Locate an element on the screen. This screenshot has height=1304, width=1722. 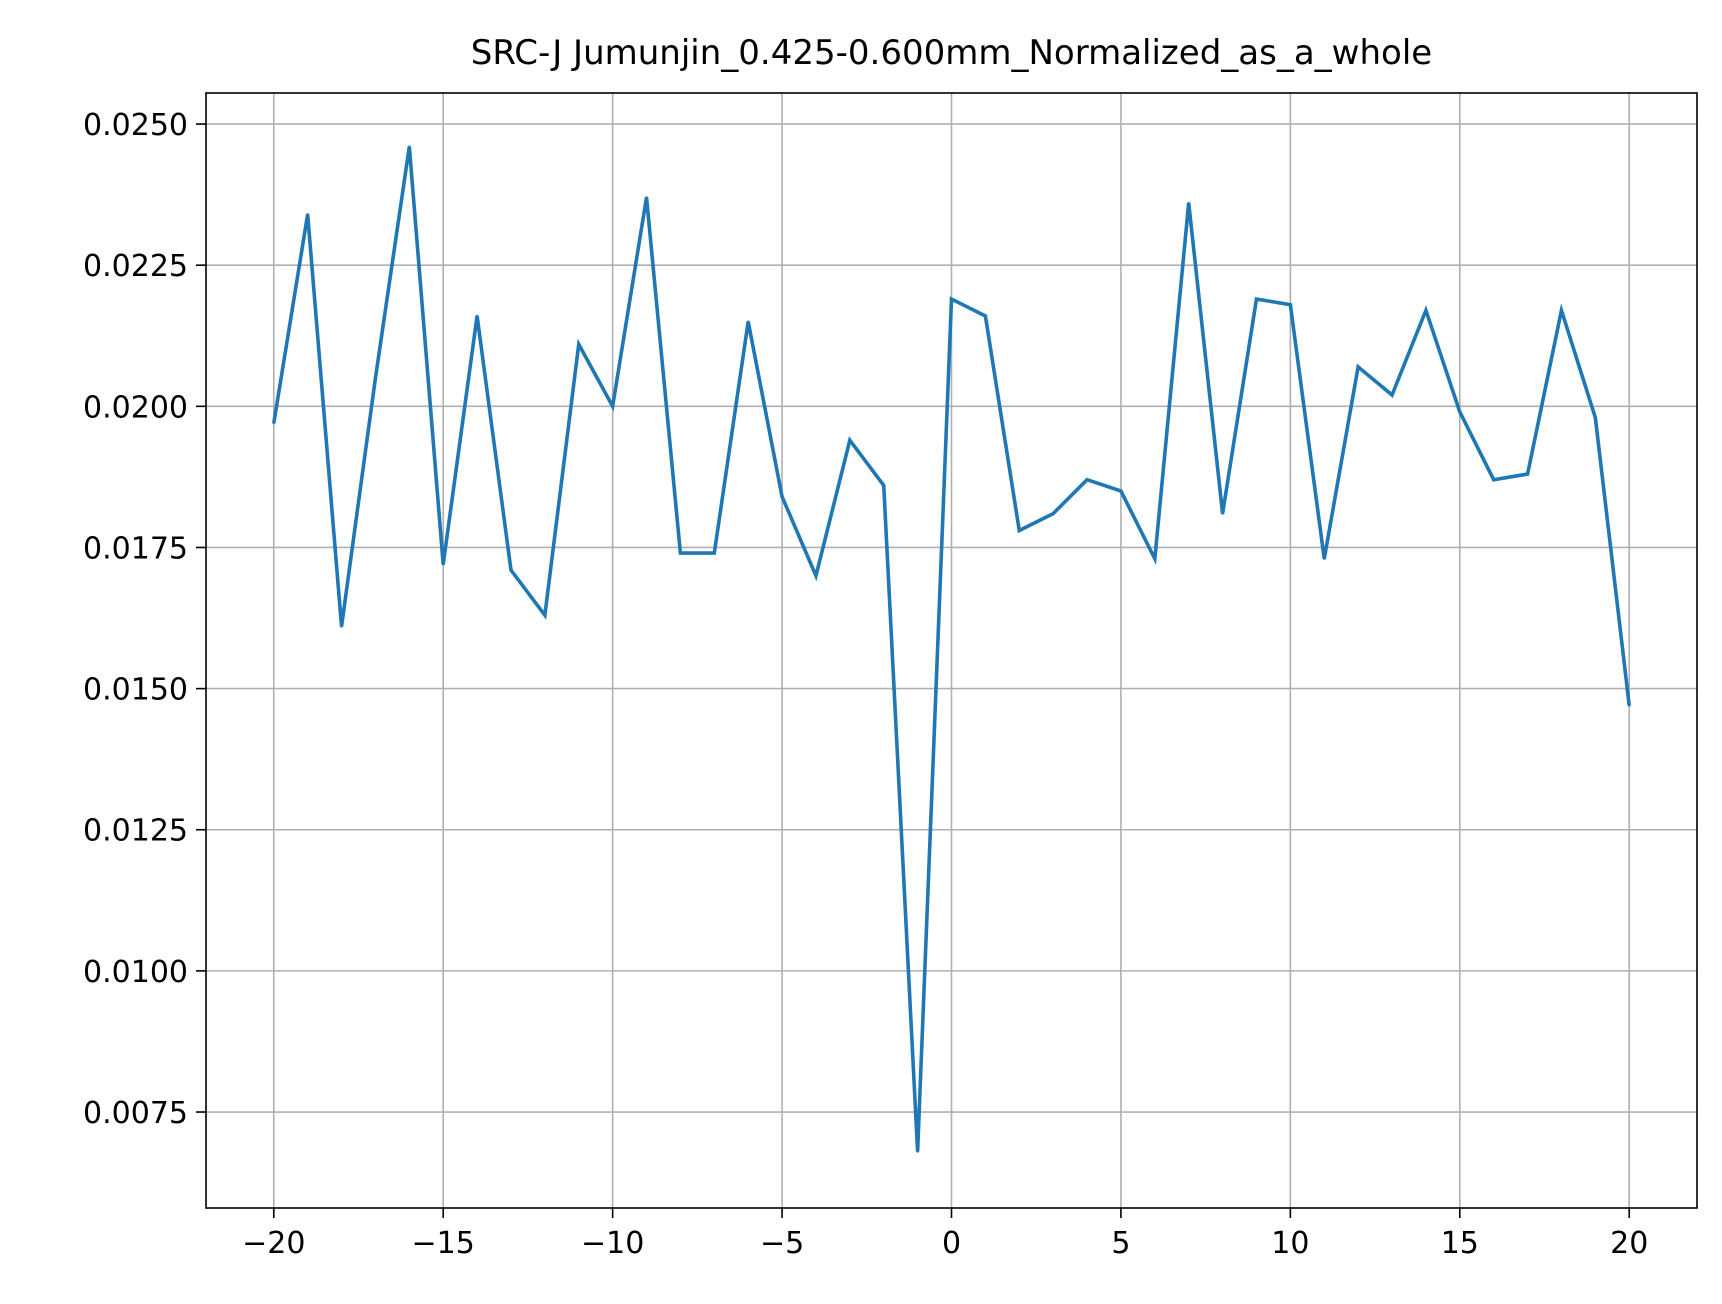
x-tick-label: 20 is located at coordinates (1629, 1243).